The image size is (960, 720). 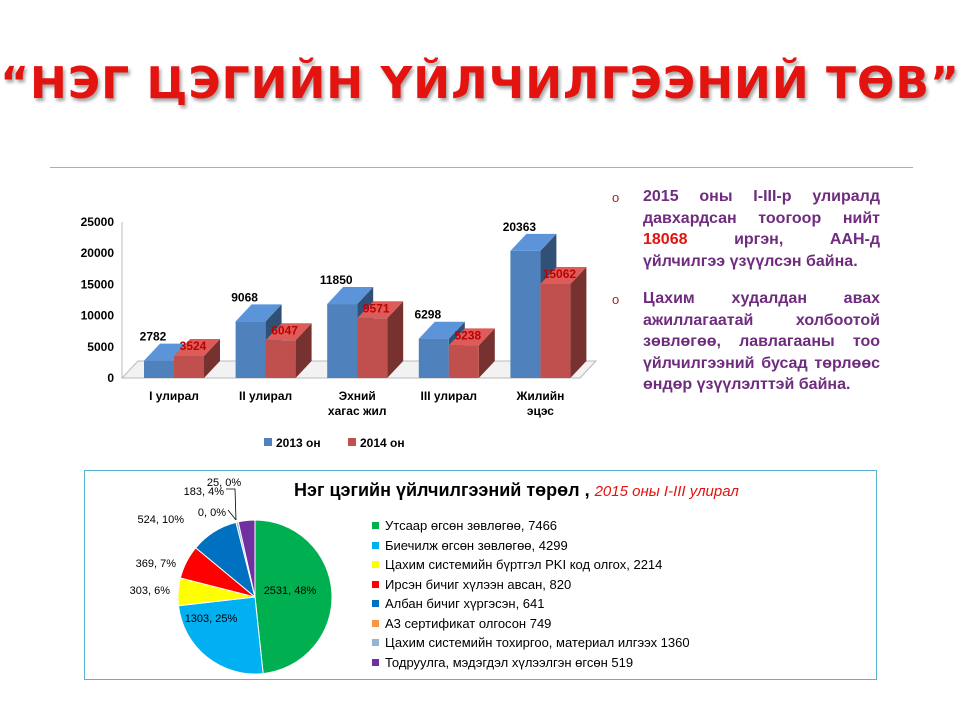 I want to click on x-category-label: Жилийн, so click(x=539, y=396).